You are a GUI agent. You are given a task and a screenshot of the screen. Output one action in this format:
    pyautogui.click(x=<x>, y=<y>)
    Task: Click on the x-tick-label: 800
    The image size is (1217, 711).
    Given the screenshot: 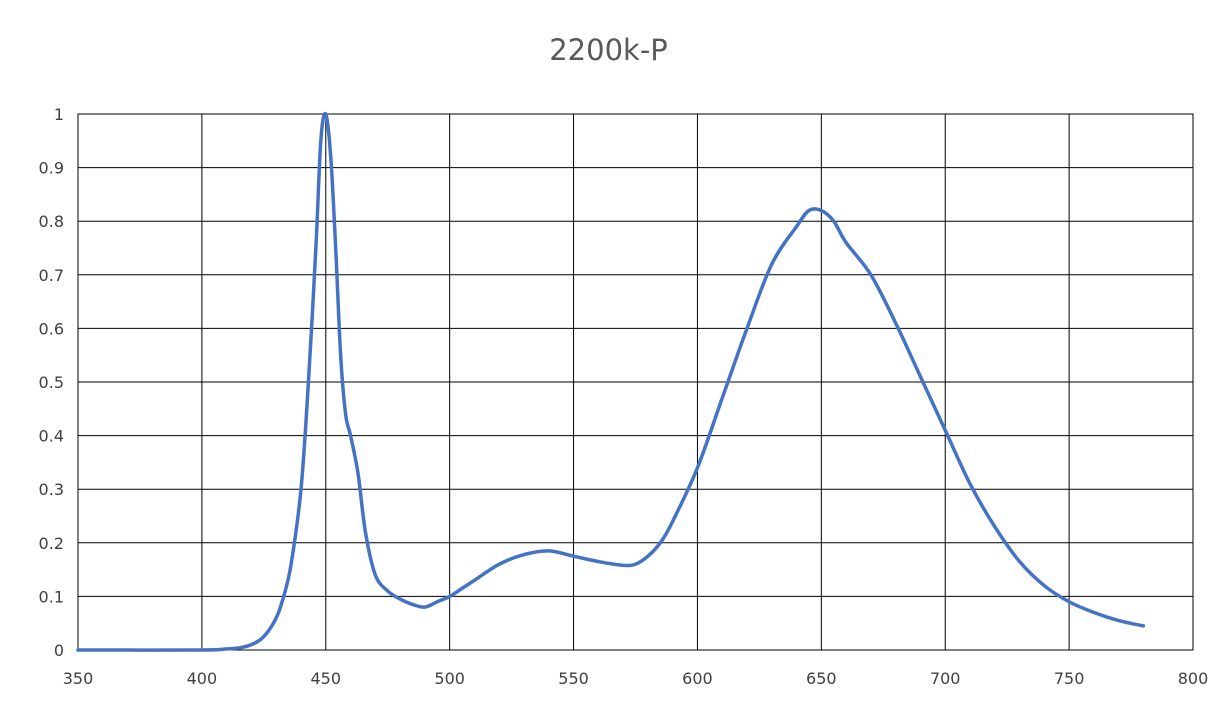 What is the action you would take?
    pyautogui.click(x=1193, y=678)
    